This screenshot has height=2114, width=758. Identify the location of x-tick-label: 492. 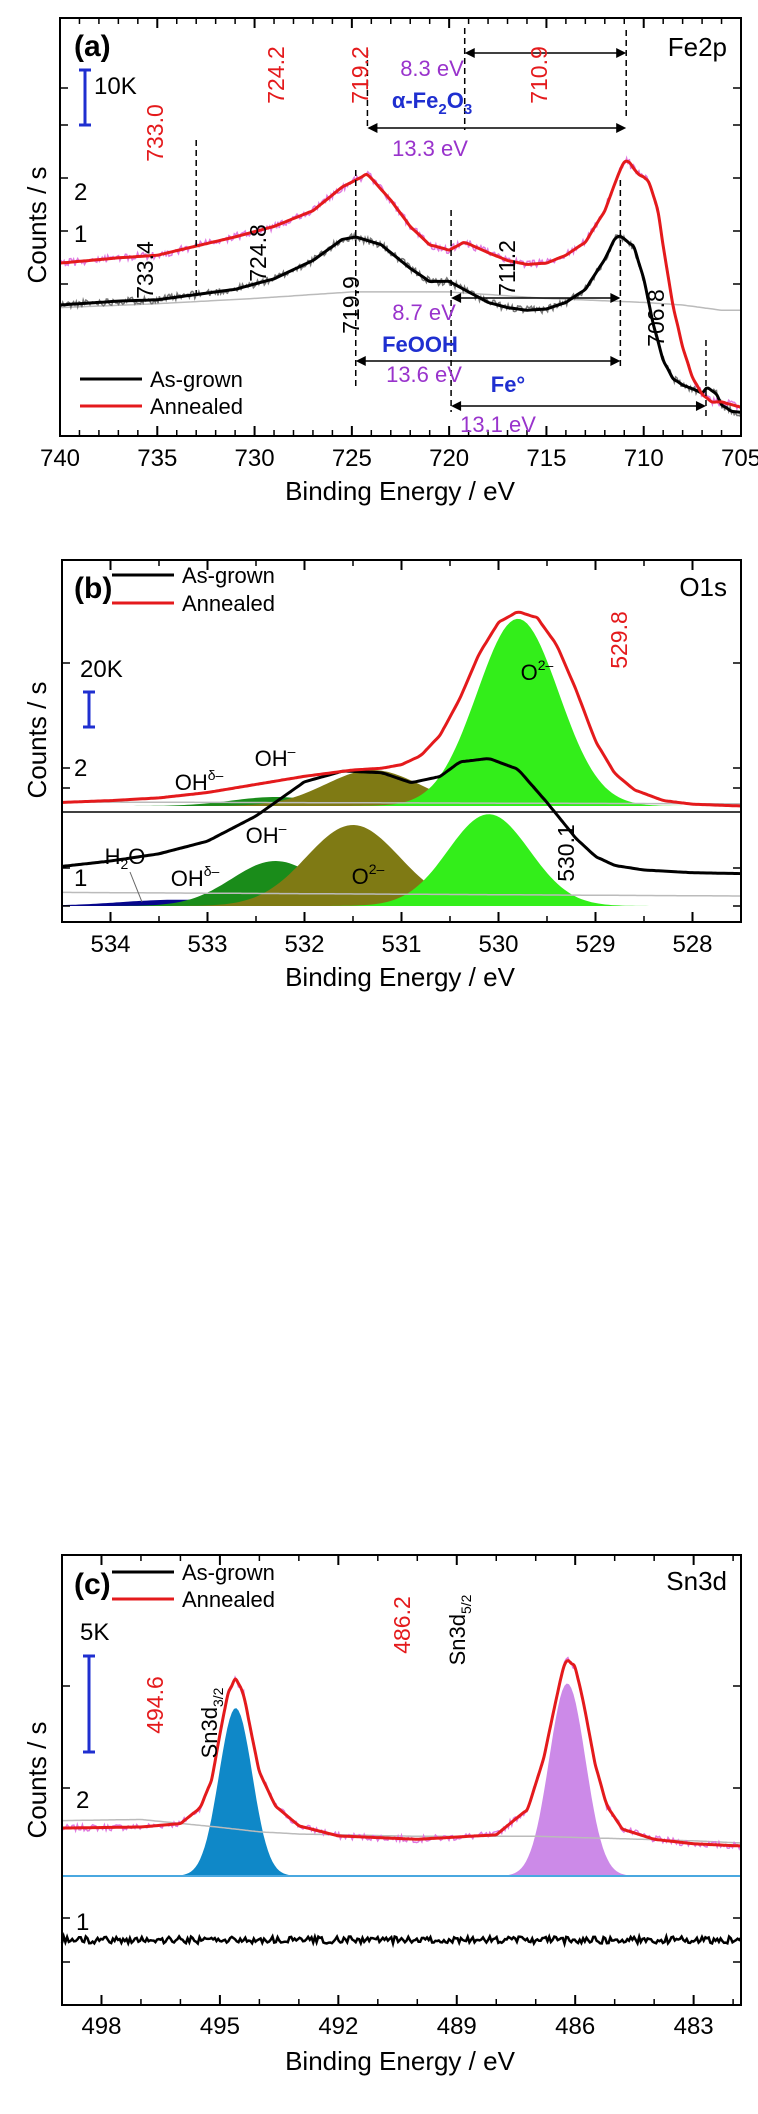
(338, 2026).